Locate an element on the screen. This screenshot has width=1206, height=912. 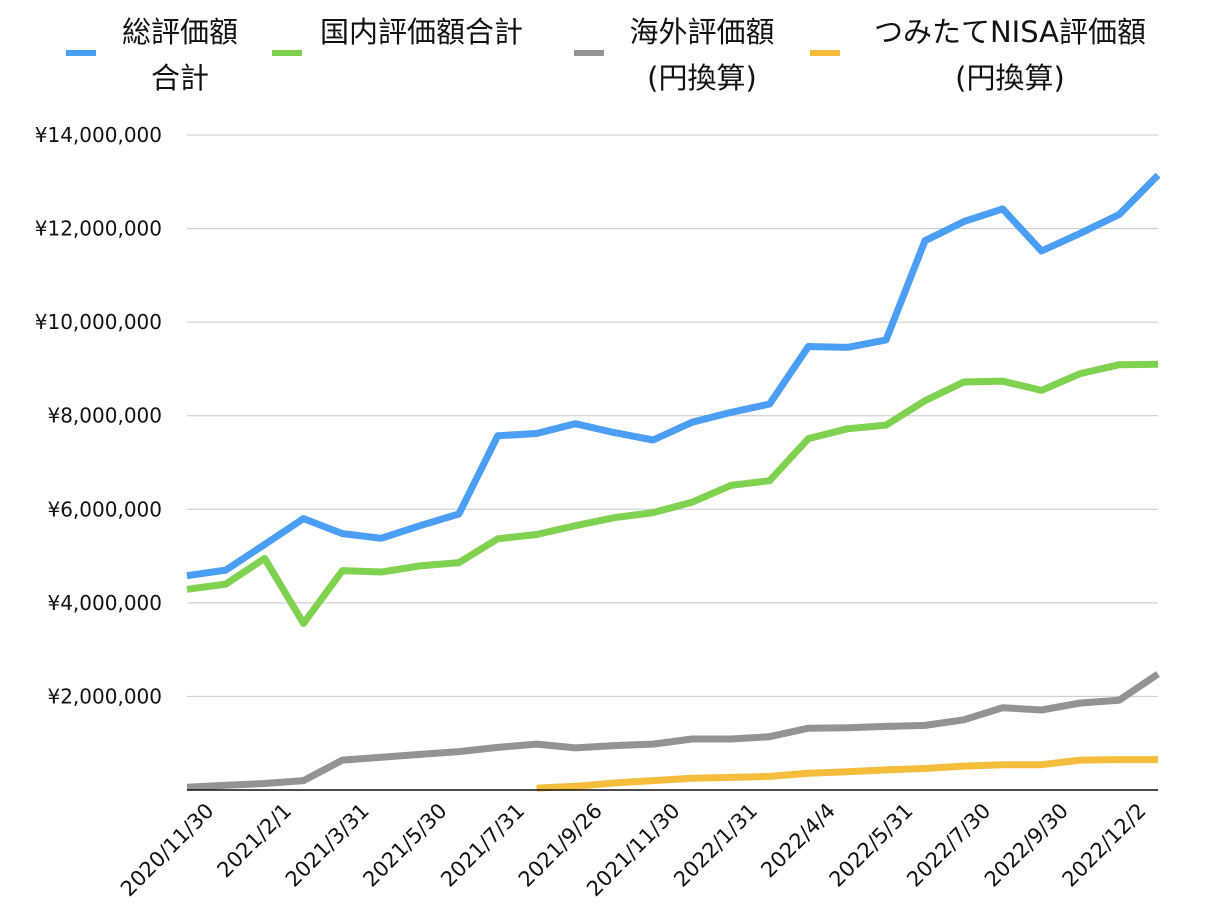
y-tick-label: ¥2,000,000 is located at coordinates (104, 696).